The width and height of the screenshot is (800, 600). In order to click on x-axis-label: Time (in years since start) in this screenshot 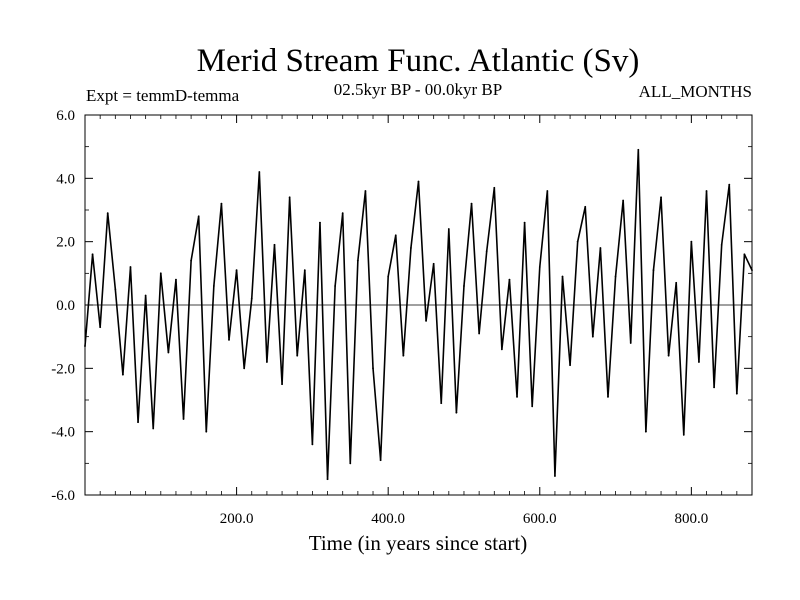, I will do `click(418, 543)`.